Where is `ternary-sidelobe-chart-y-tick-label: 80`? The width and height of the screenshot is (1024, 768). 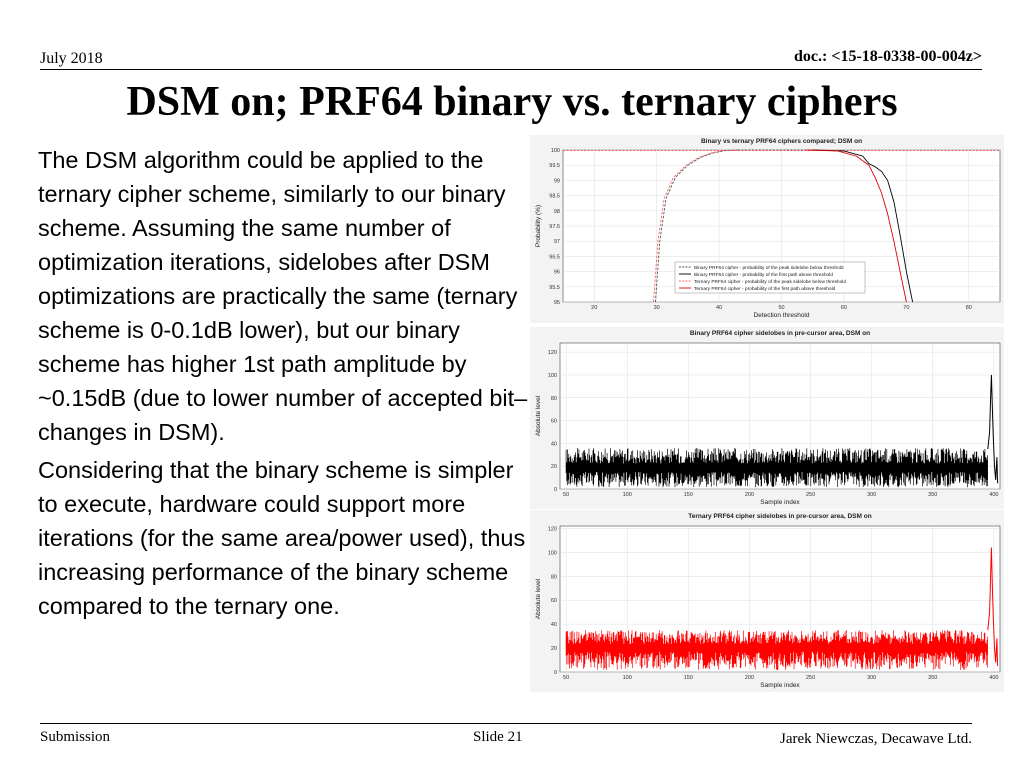 ternary-sidelobe-chart-y-tick-label: 80 is located at coordinates (554, 577).